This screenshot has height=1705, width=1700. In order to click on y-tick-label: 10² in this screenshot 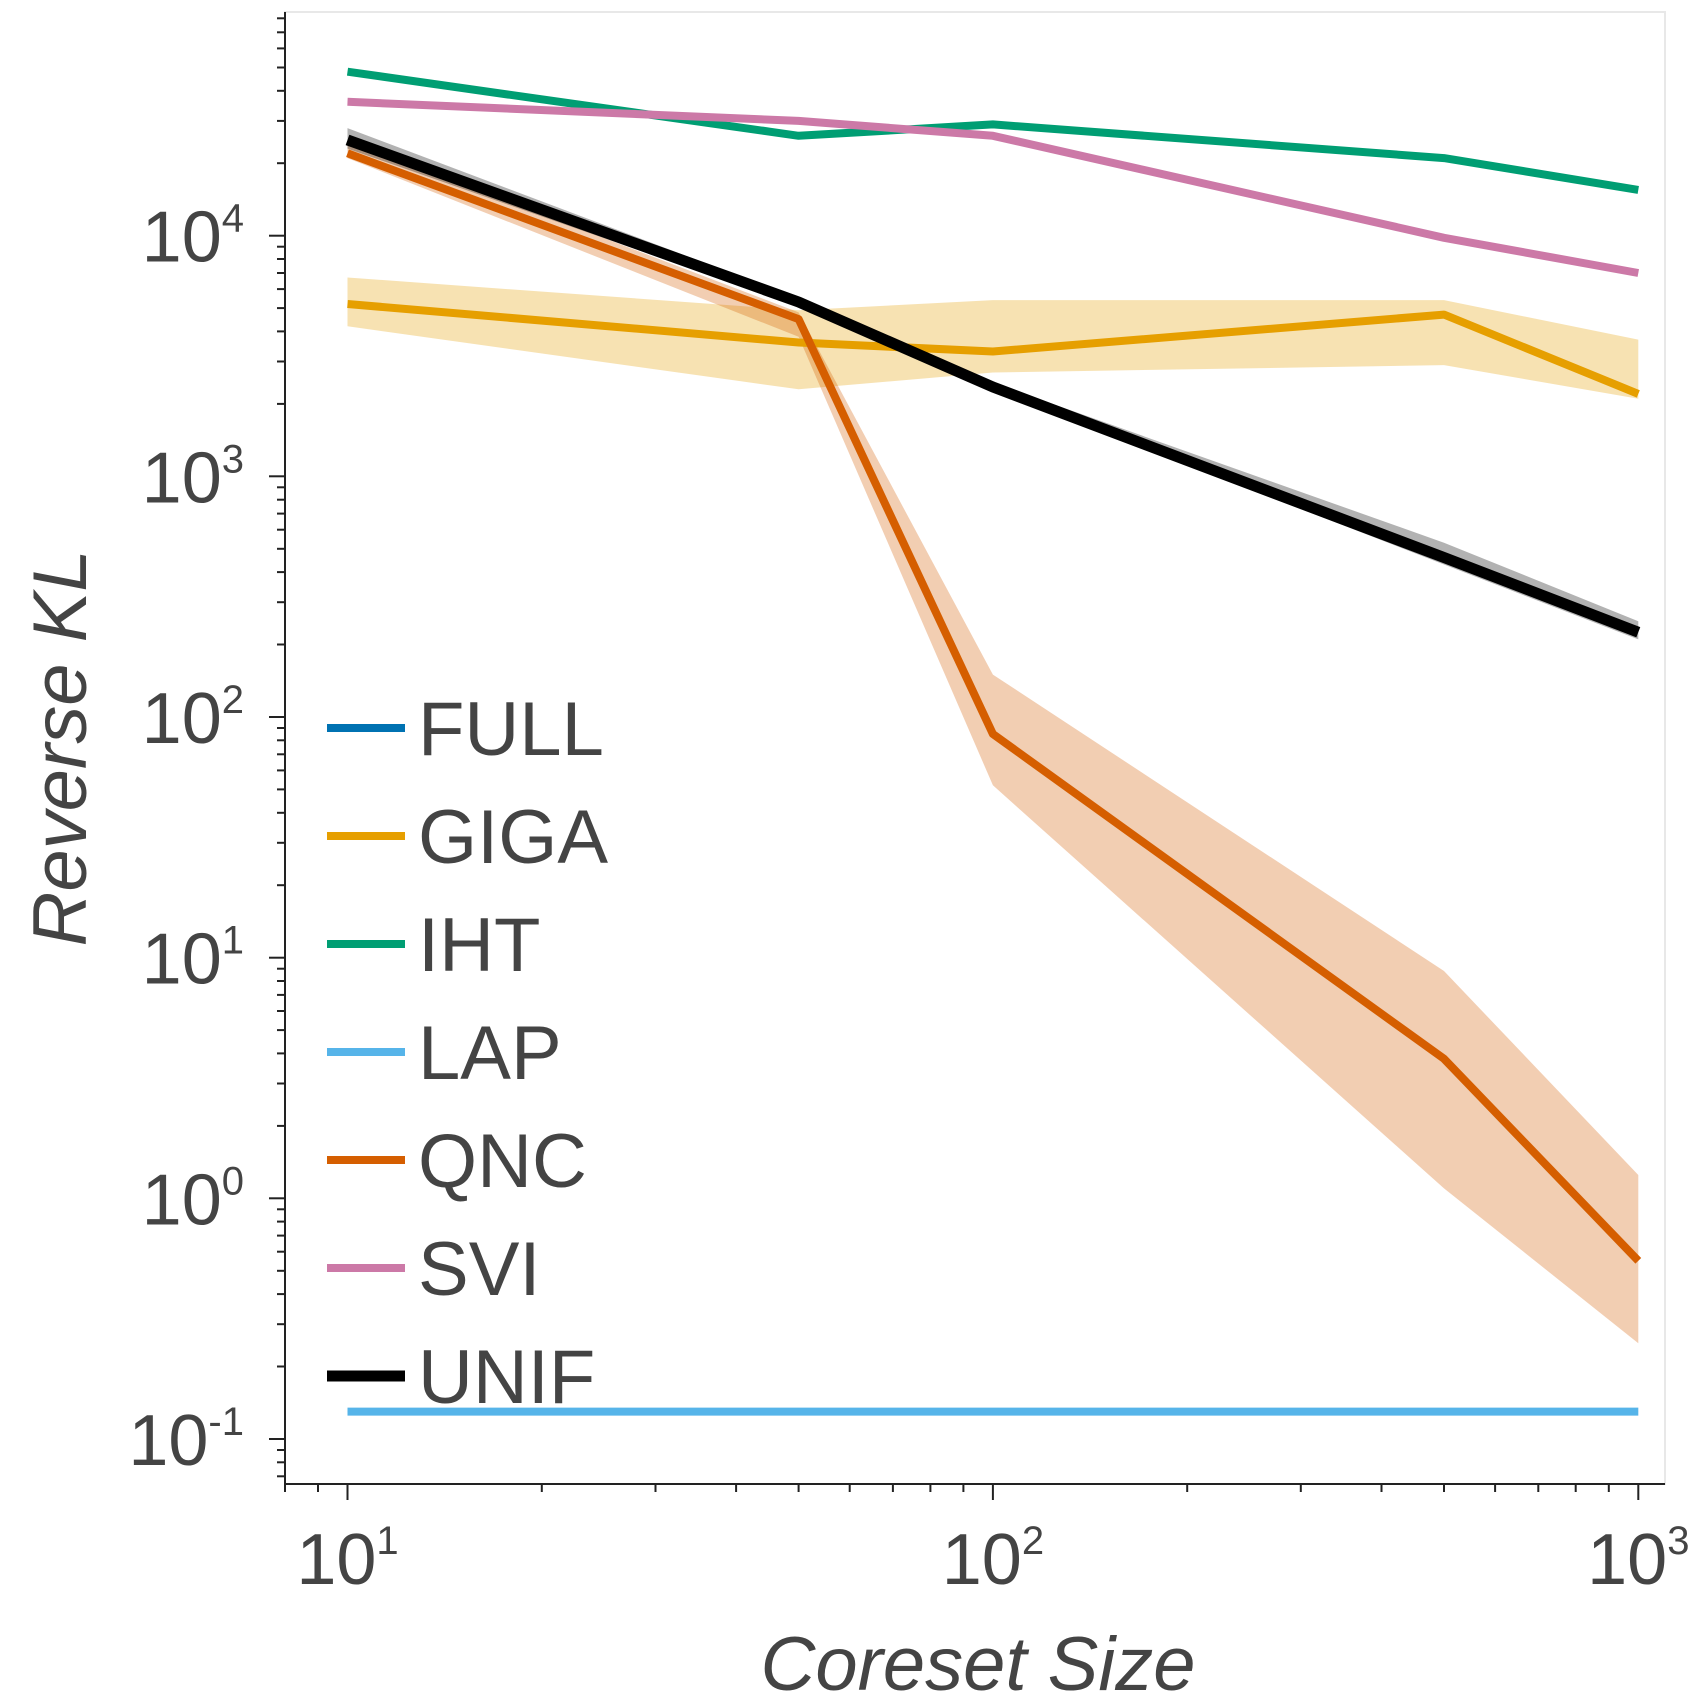, I will do `click(193, 718)`.